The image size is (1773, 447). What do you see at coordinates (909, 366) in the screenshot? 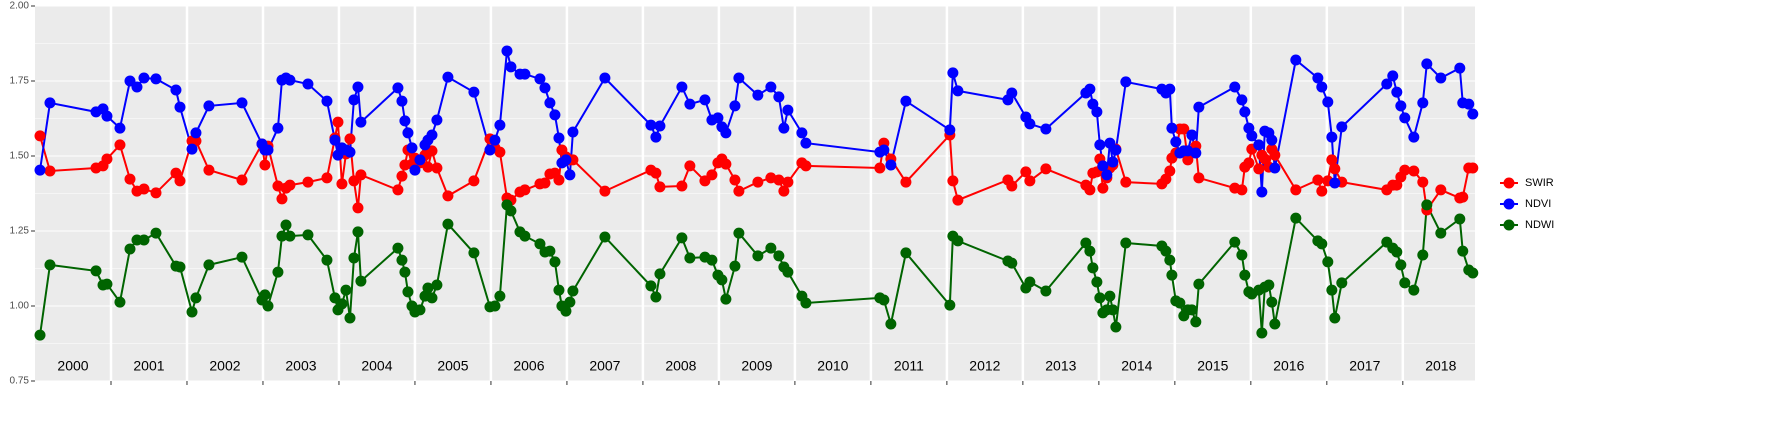
I see `year-label: 2011` at bounding box center [909, 366].